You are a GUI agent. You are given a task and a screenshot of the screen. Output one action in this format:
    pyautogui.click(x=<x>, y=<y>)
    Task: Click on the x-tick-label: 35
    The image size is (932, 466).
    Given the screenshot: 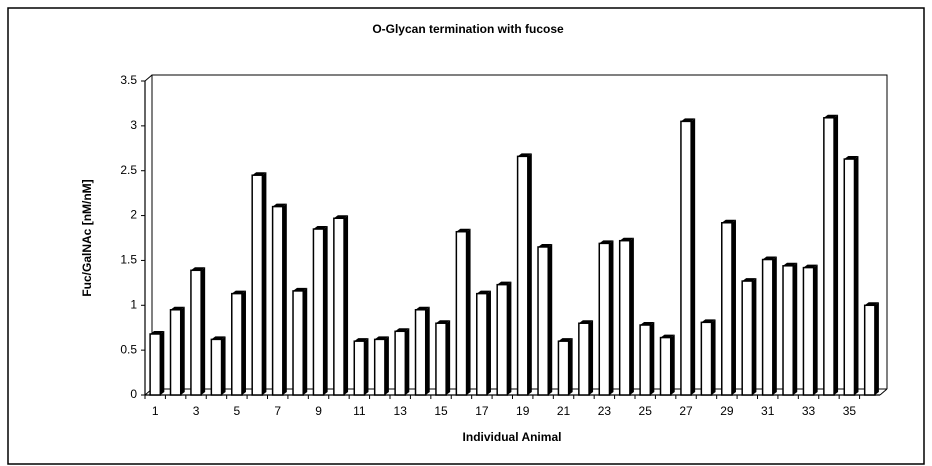 What is the action you would take?
    pyautogui.click(x=850, y=411)
    